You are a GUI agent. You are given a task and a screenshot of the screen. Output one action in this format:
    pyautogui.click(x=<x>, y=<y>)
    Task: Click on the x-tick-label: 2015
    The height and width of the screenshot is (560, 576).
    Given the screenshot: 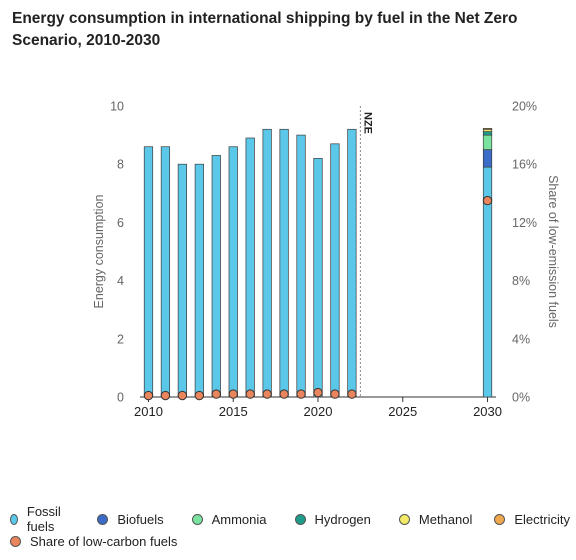 What is the action you would take?
    pyautogui.click(x=233, y=411)
    